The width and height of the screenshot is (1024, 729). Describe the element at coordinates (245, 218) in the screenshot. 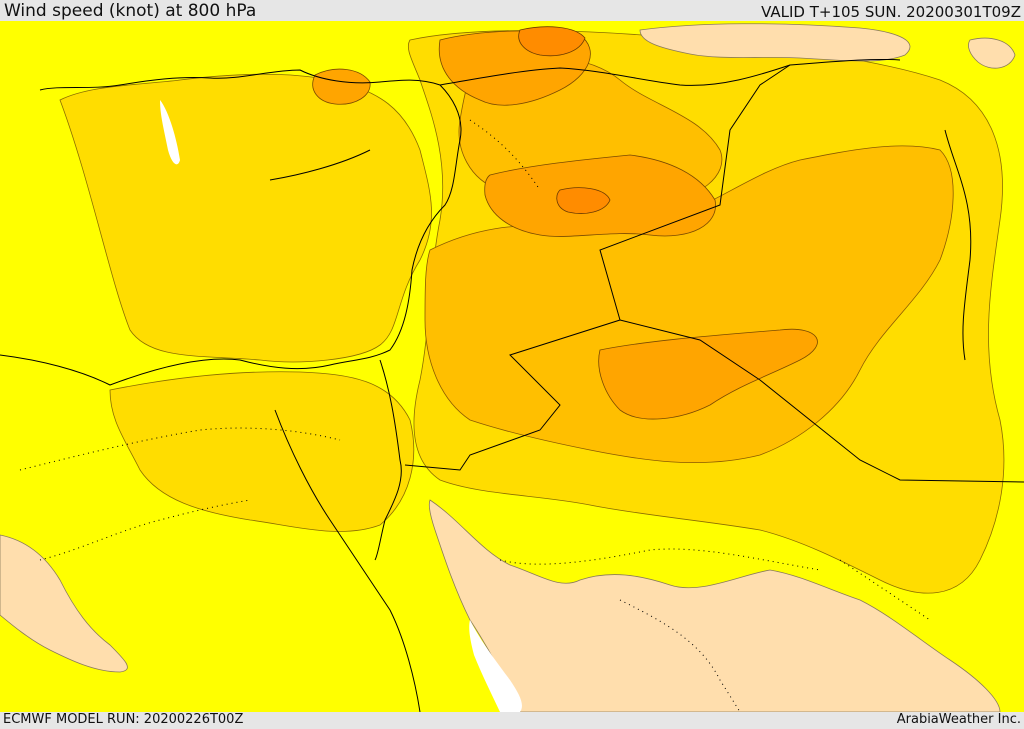

I see `band-mid-west` at that location.